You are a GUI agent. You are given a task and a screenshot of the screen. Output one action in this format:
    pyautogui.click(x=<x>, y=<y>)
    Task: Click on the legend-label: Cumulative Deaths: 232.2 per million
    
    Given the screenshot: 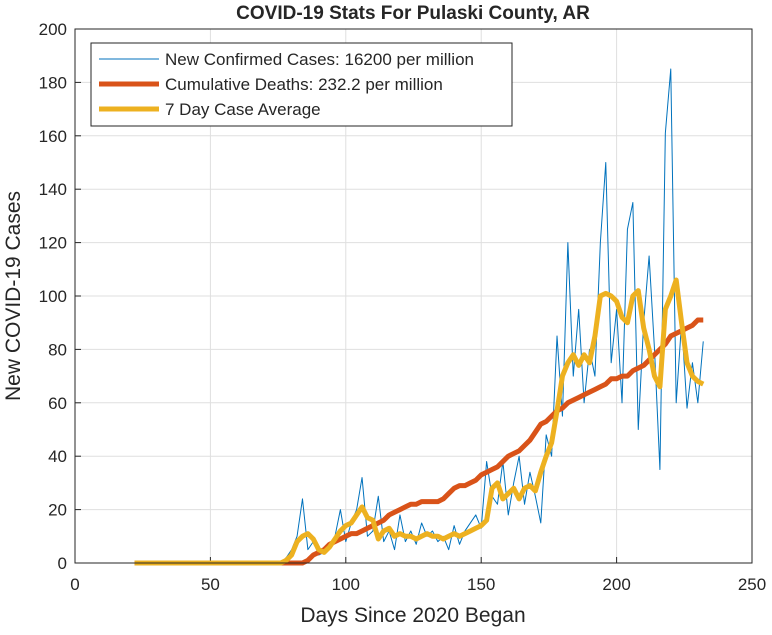 What is the action you would take?
    pyautogui.click(x=304, y=84)
    